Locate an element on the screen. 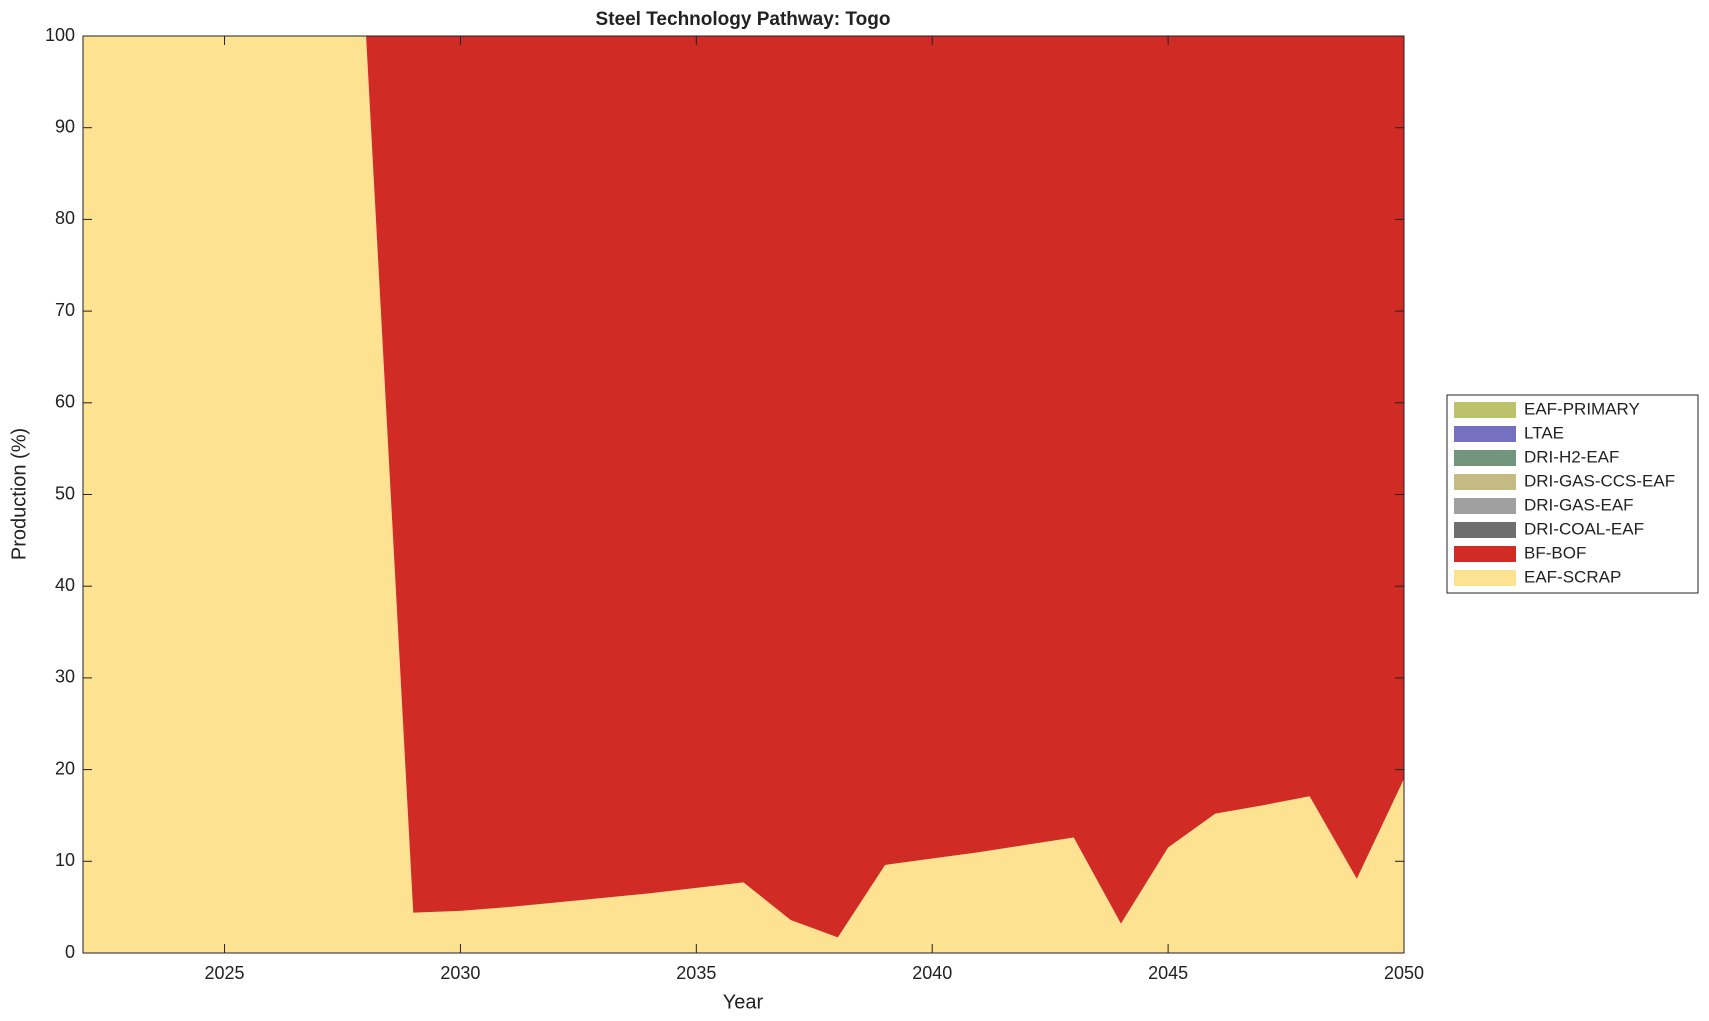  x-tick-label: 2040 is located at coordinates (932, 973).